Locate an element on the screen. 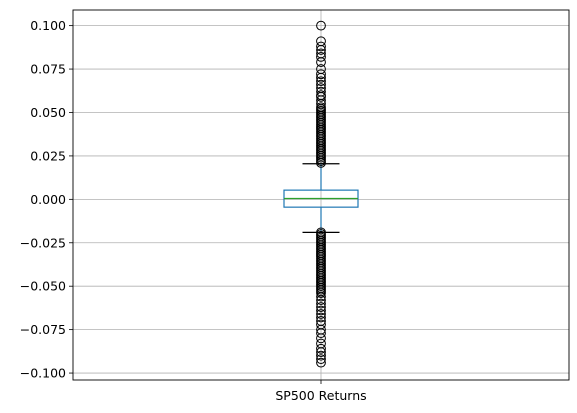  x-tick-label: SP500 Returns is located at coordinates (320, 395).